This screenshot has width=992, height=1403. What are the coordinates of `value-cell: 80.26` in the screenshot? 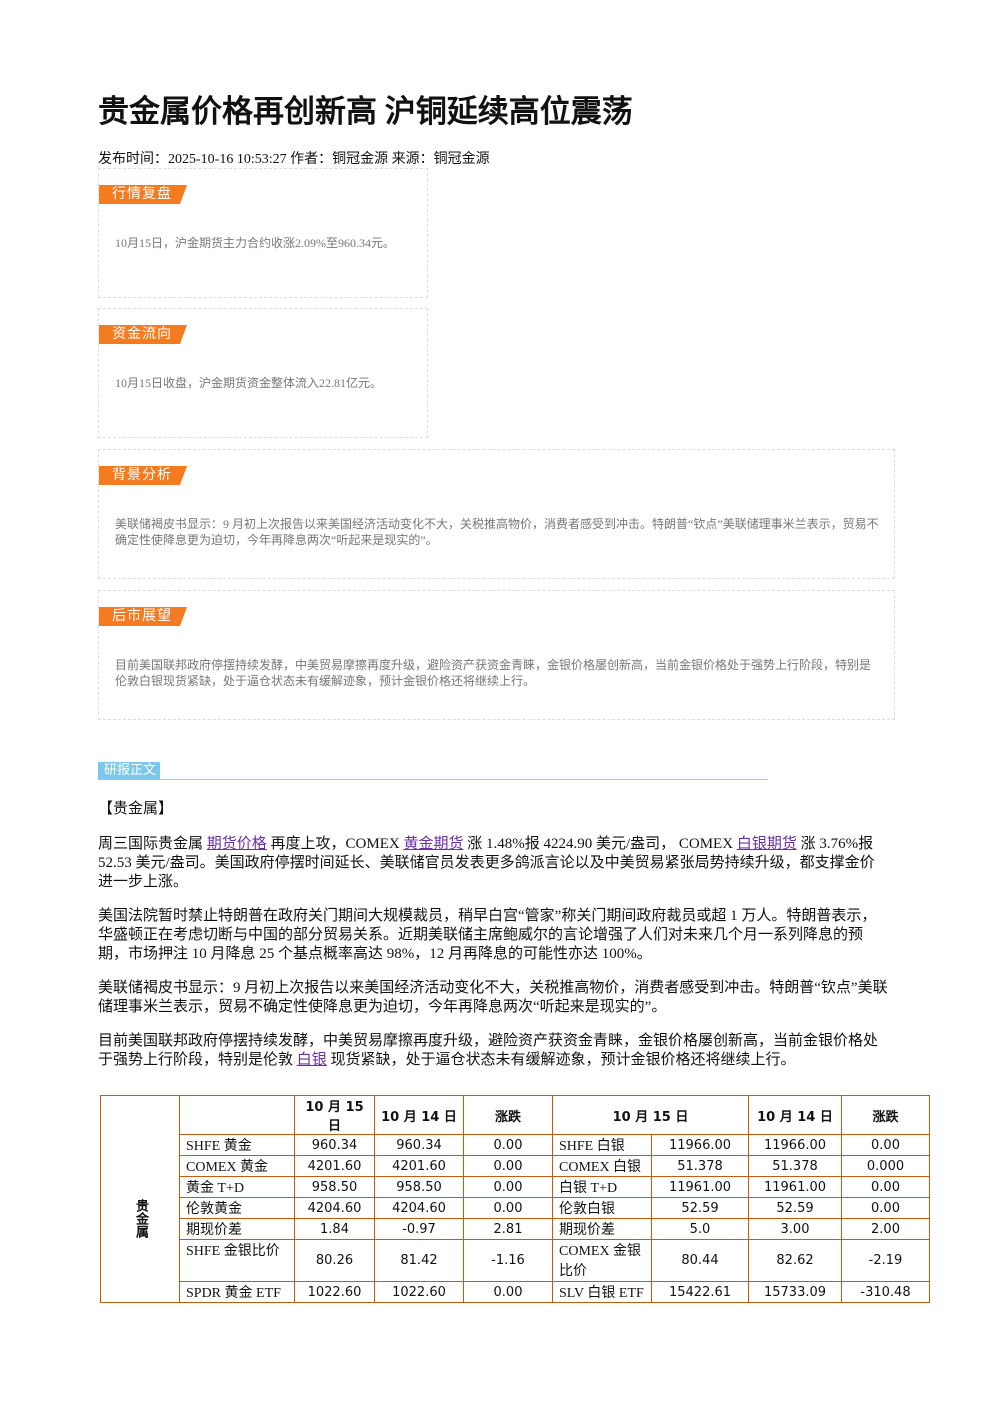 It's located at (334, 1260).